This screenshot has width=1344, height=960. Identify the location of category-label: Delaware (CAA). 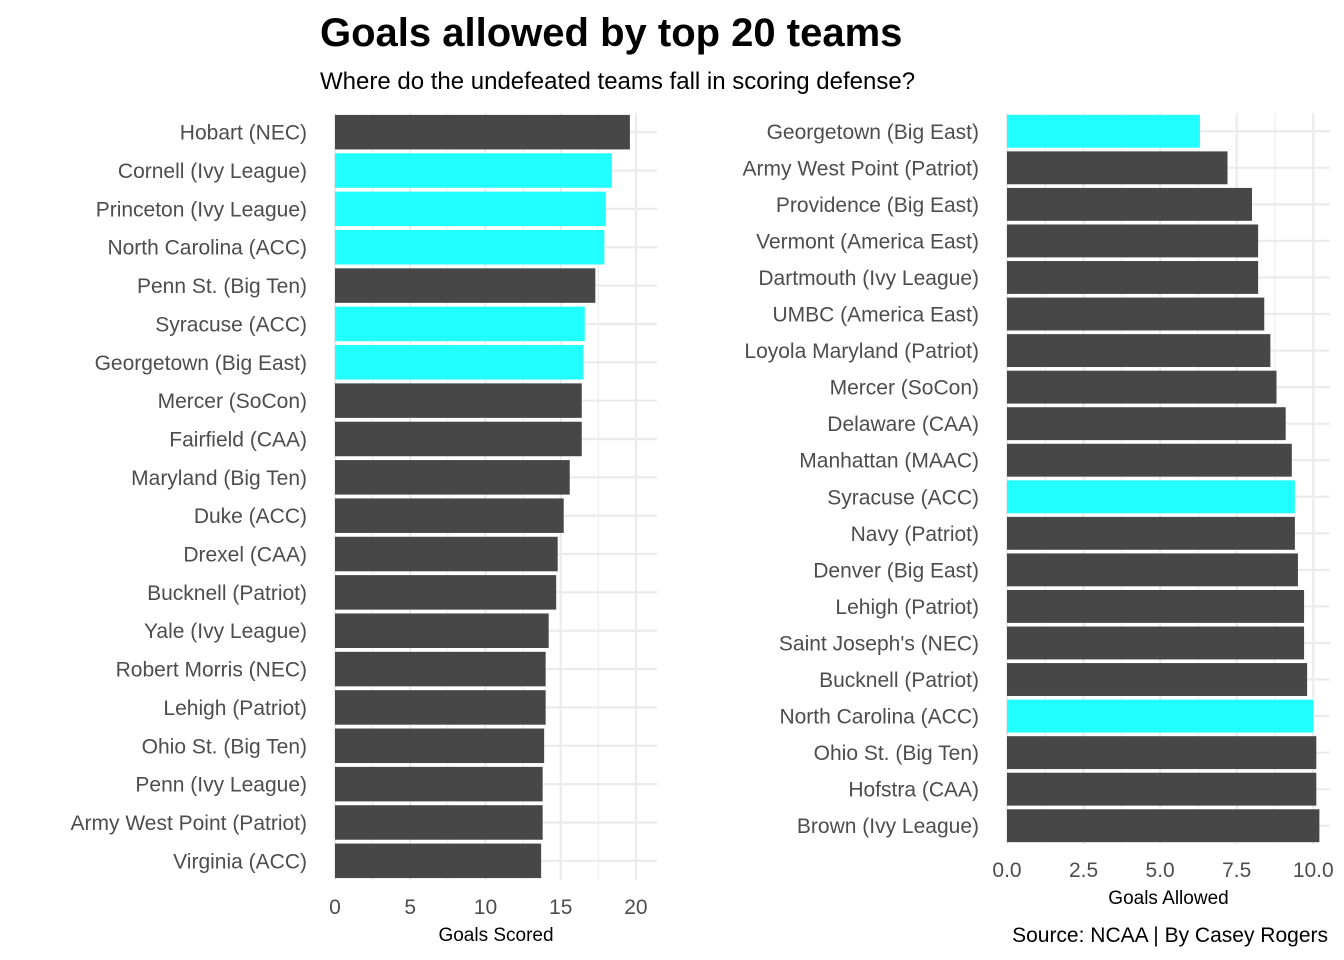
(903, 424).